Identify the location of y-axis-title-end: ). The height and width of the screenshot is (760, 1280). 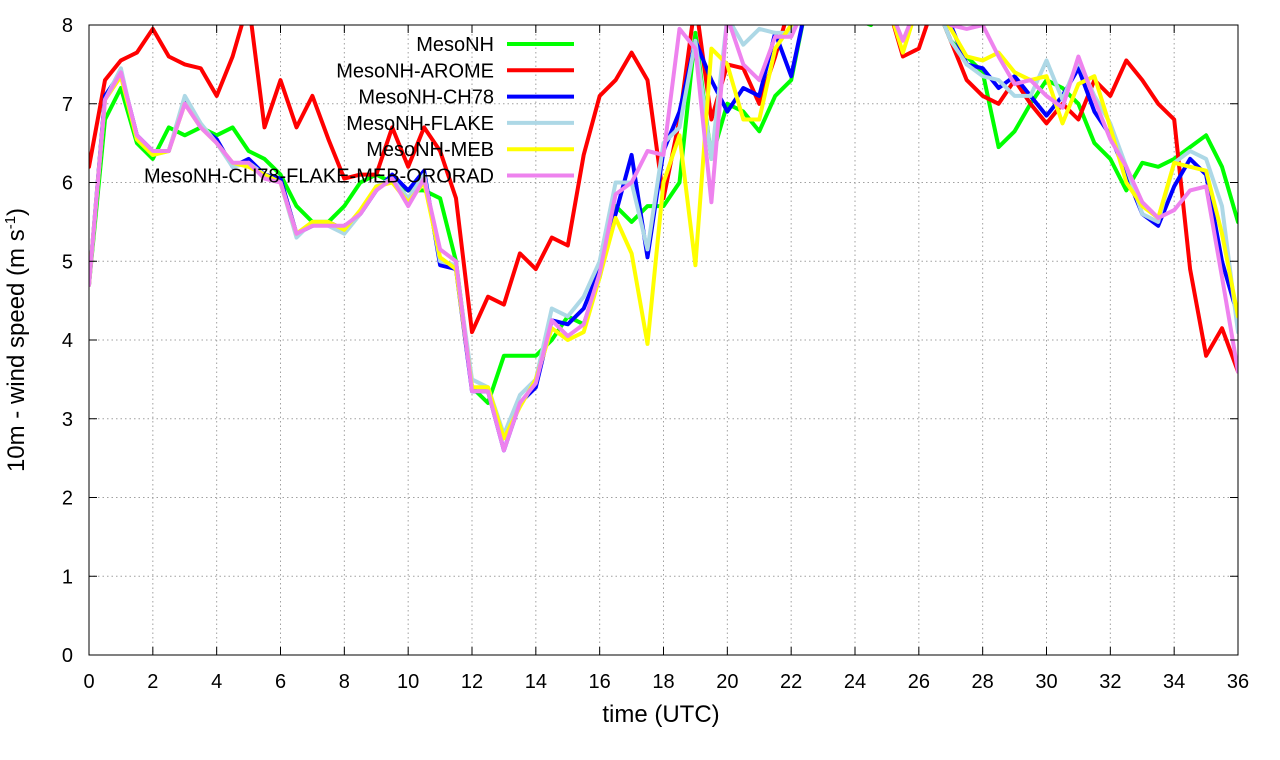
(16, 212).